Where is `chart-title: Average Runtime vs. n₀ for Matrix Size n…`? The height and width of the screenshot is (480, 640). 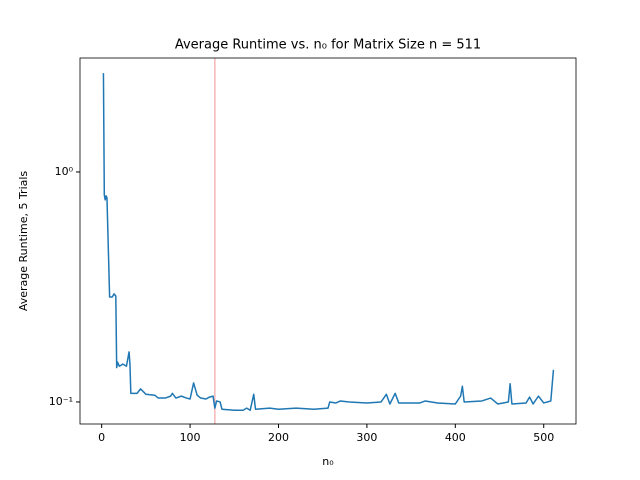
chart-title: Average Runtime vs. n₀ for Matrix Size n… is located at coordinates (328, 45).